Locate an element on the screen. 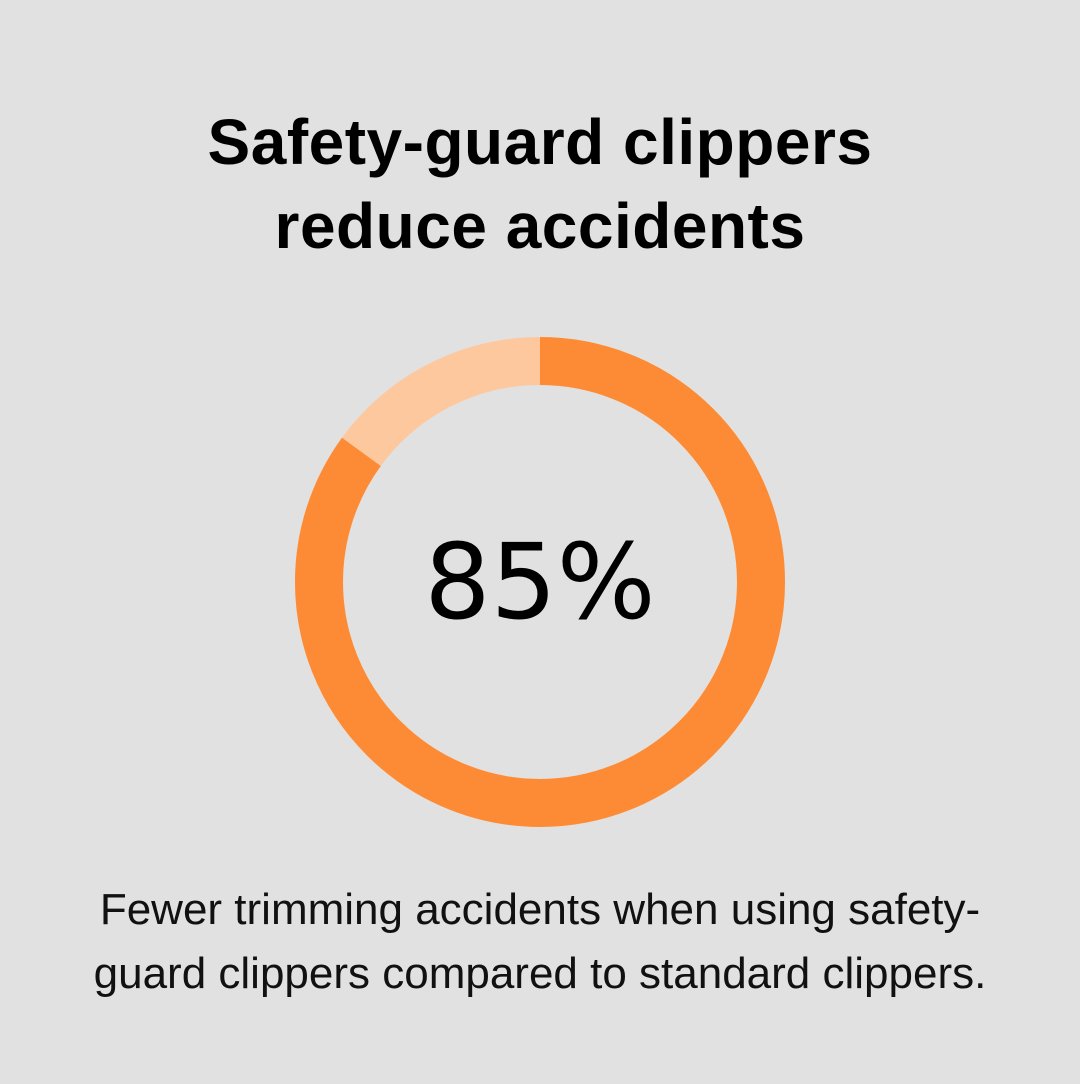 This screenshot has width=1080, height=1084. center-percentage: 85% is located at coordinates (540, 582).